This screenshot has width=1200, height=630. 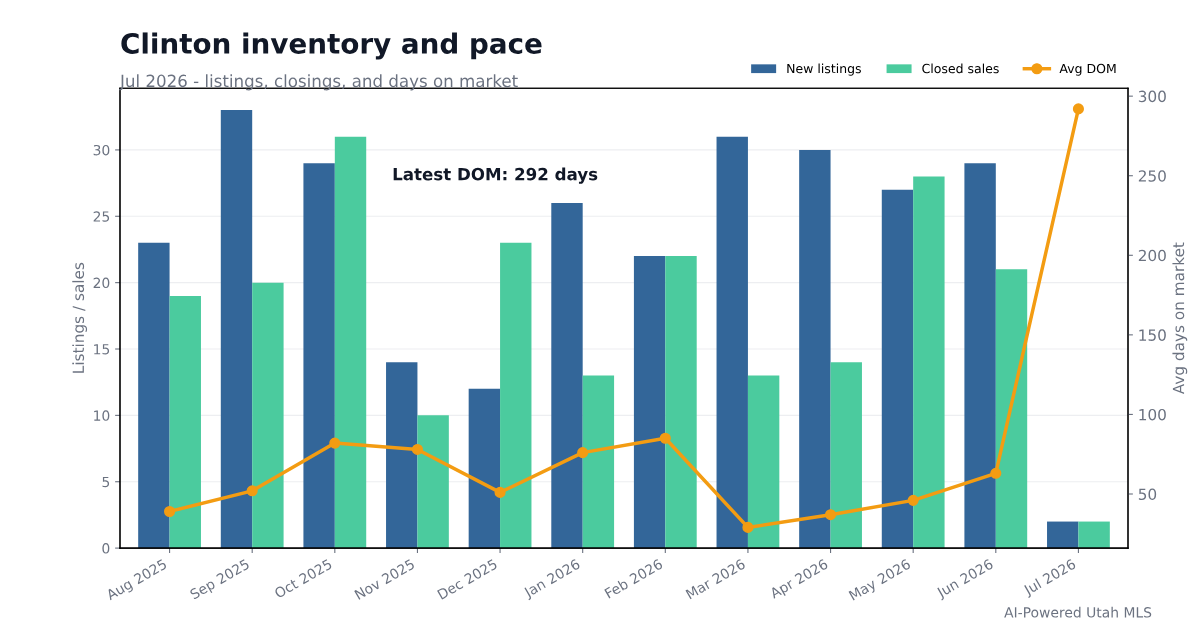 I want to click on y2-tick-label: 100, so click(x=1152, y=414).